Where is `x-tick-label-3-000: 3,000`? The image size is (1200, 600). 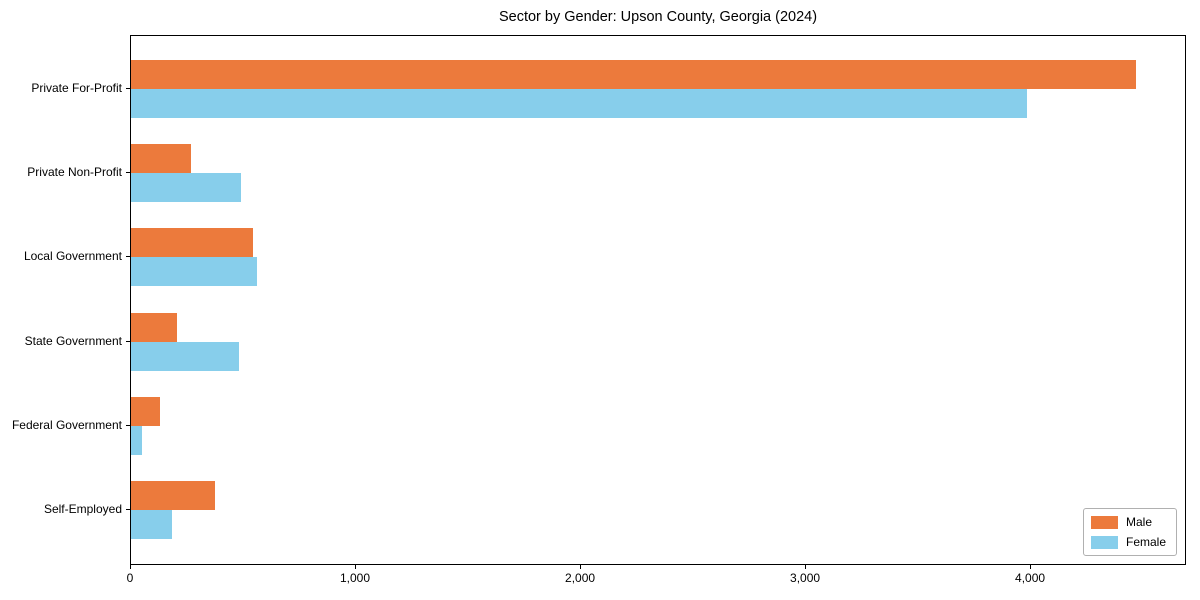
x-tick-label-3-000: 3,000 is located at coordinates (805, 578).